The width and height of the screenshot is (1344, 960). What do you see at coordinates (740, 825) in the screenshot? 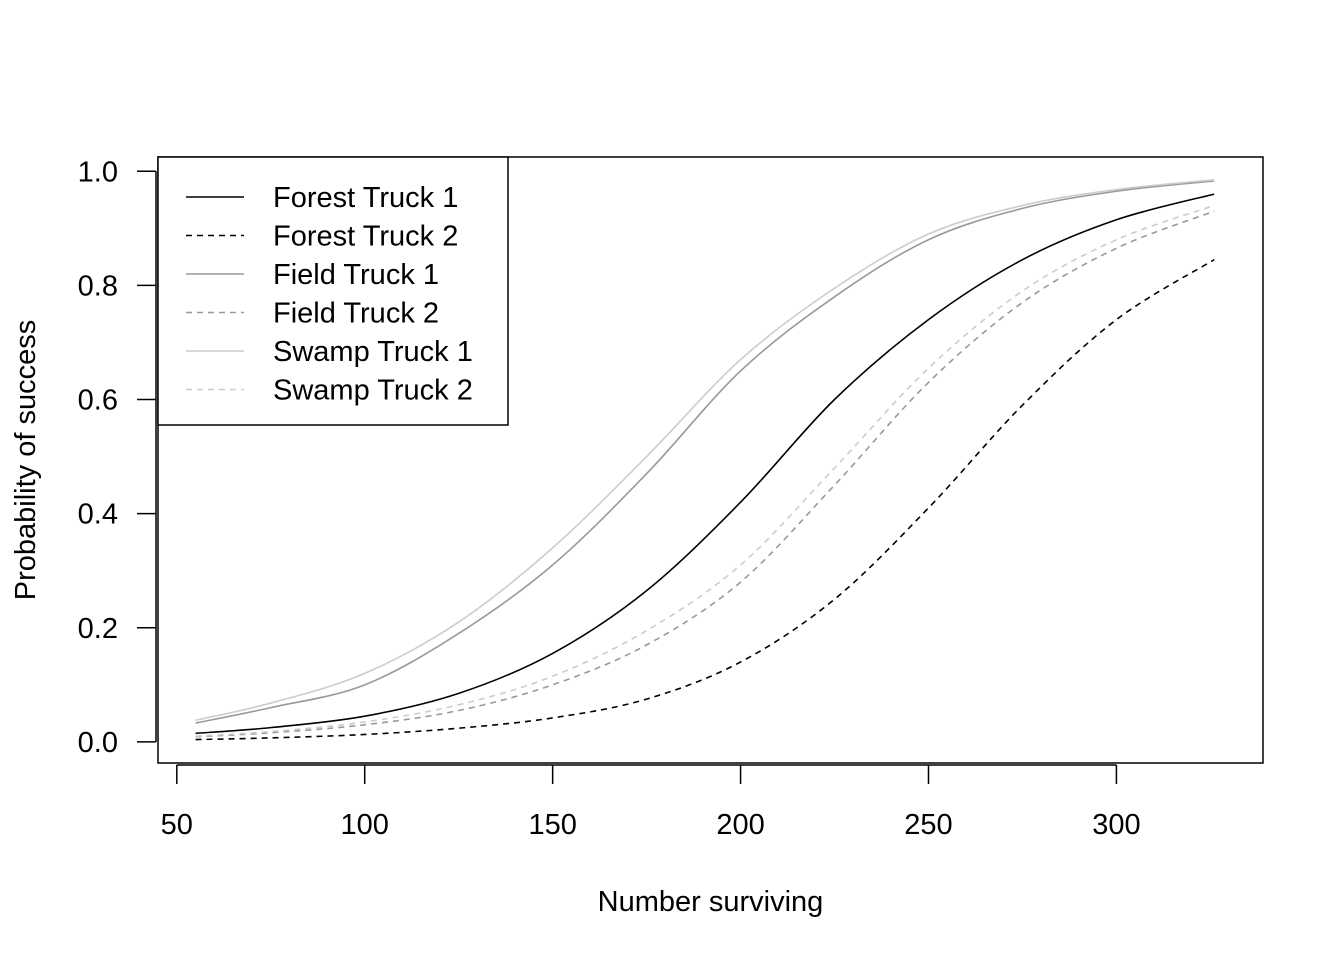
I see `x-tick-label: 200` at bounding box center [740, 825].